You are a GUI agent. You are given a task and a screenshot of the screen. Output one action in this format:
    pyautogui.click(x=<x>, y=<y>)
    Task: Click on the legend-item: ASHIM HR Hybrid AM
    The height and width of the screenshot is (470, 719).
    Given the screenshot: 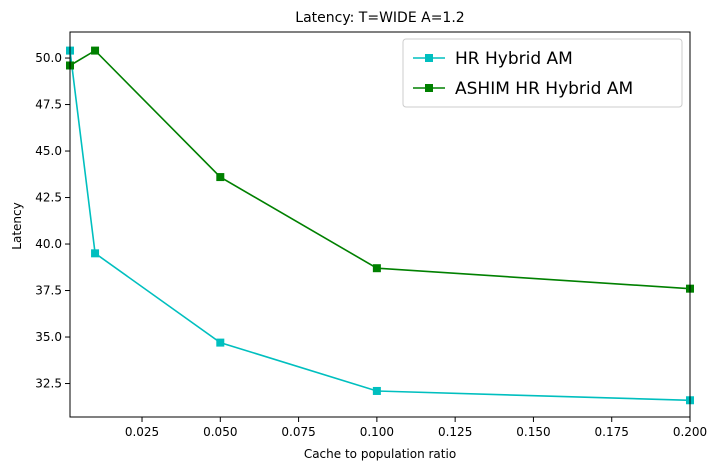 What is the action you would take?
    pyautogui.click(x=523, y=89)
    